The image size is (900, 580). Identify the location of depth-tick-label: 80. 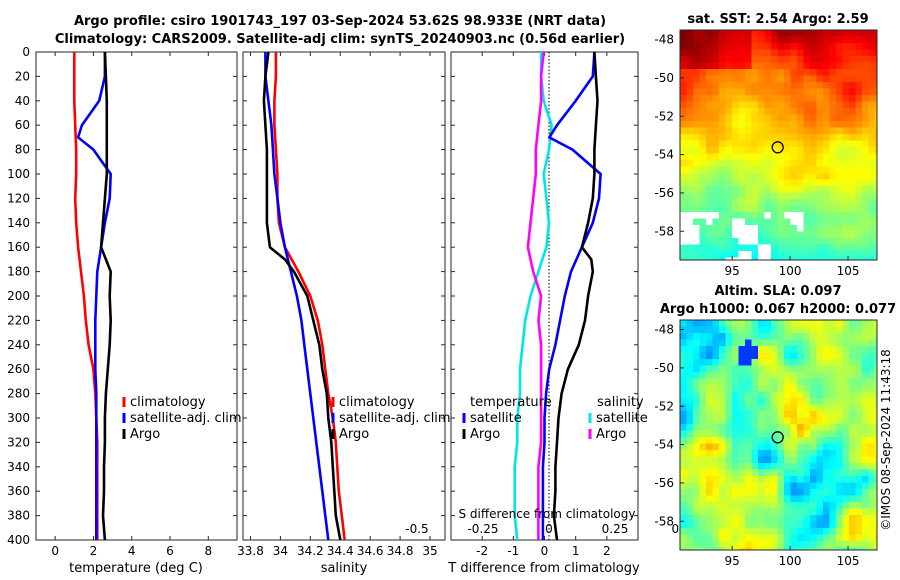
(22, 150).